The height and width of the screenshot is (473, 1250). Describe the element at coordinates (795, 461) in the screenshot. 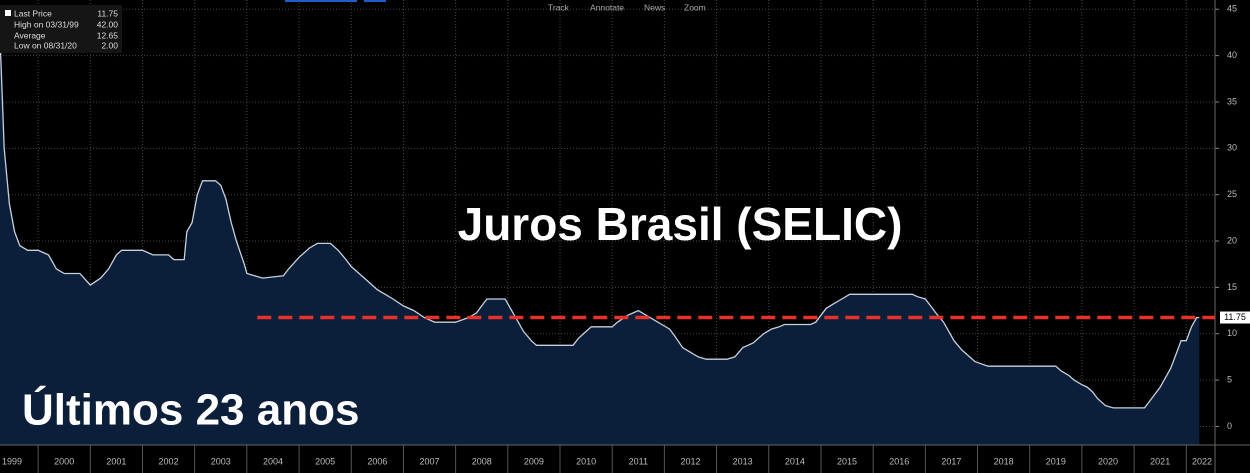

I see `x-tick-label: 2014` at that location.